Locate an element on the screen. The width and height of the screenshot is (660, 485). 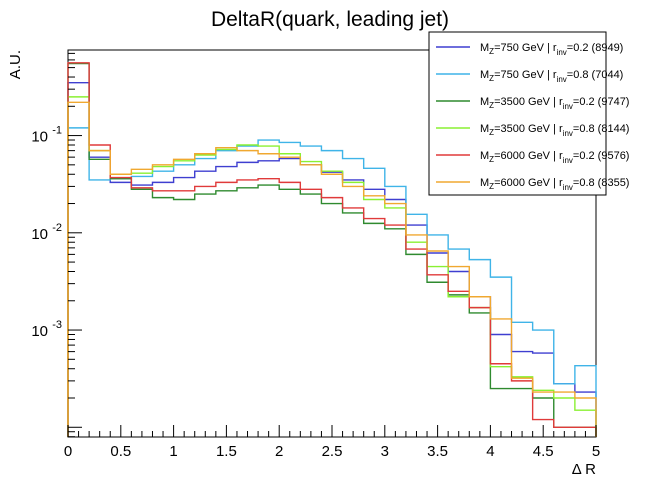
legend-box is located at coordinates (517, 113).